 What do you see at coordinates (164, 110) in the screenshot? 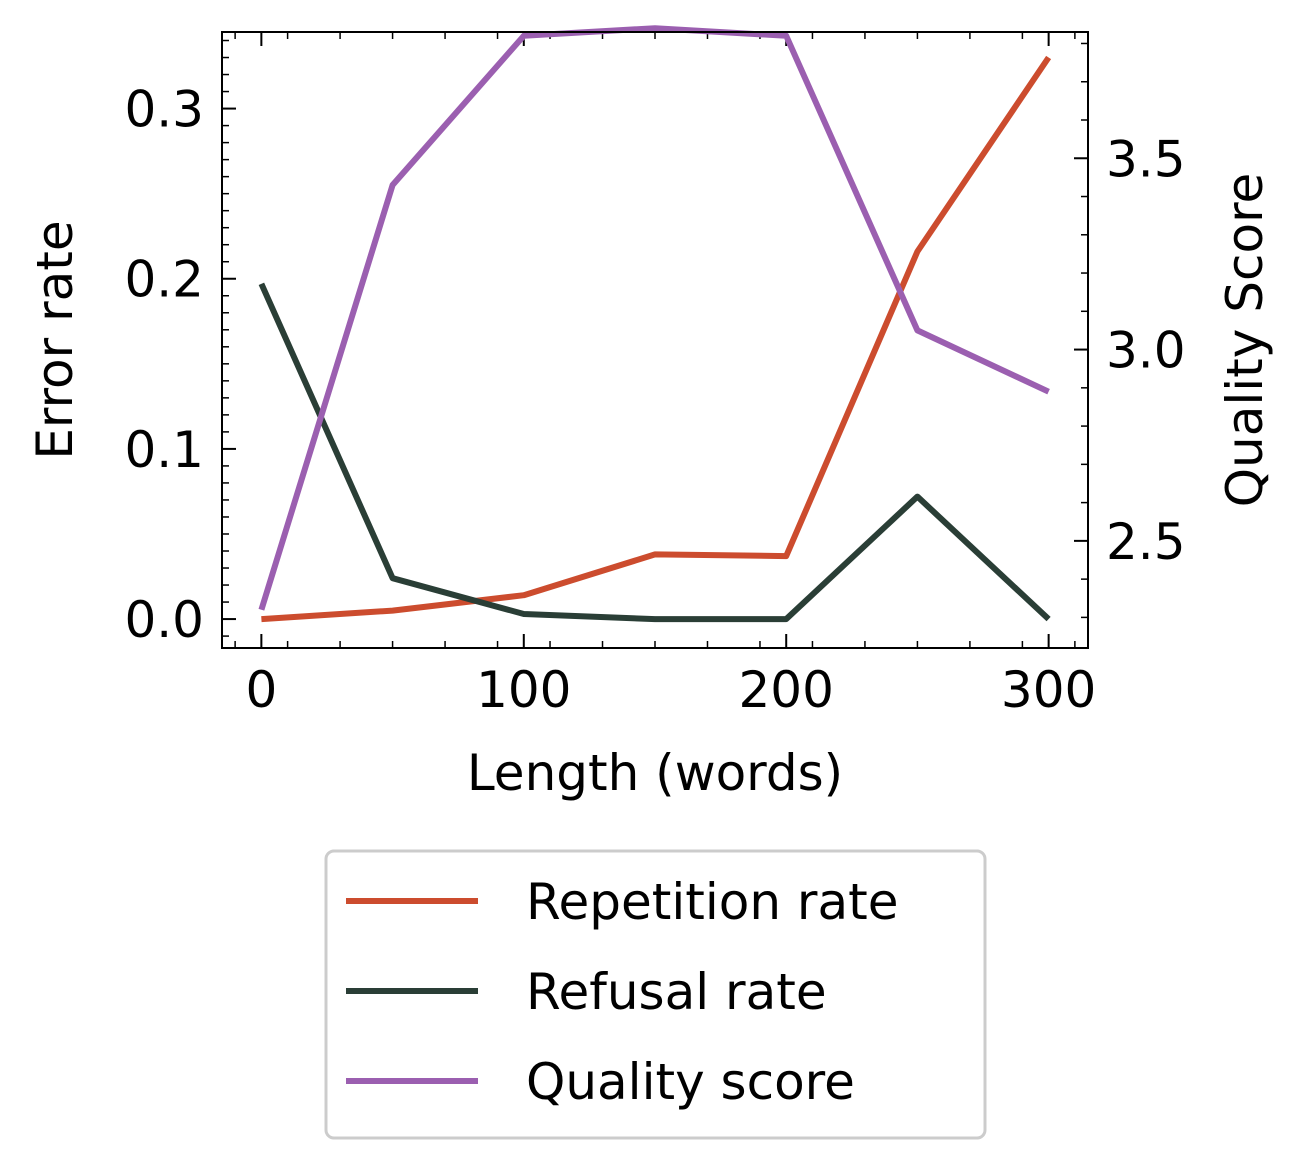
I see `y-tick-label: 0.3` at bounding box center [164, 110].